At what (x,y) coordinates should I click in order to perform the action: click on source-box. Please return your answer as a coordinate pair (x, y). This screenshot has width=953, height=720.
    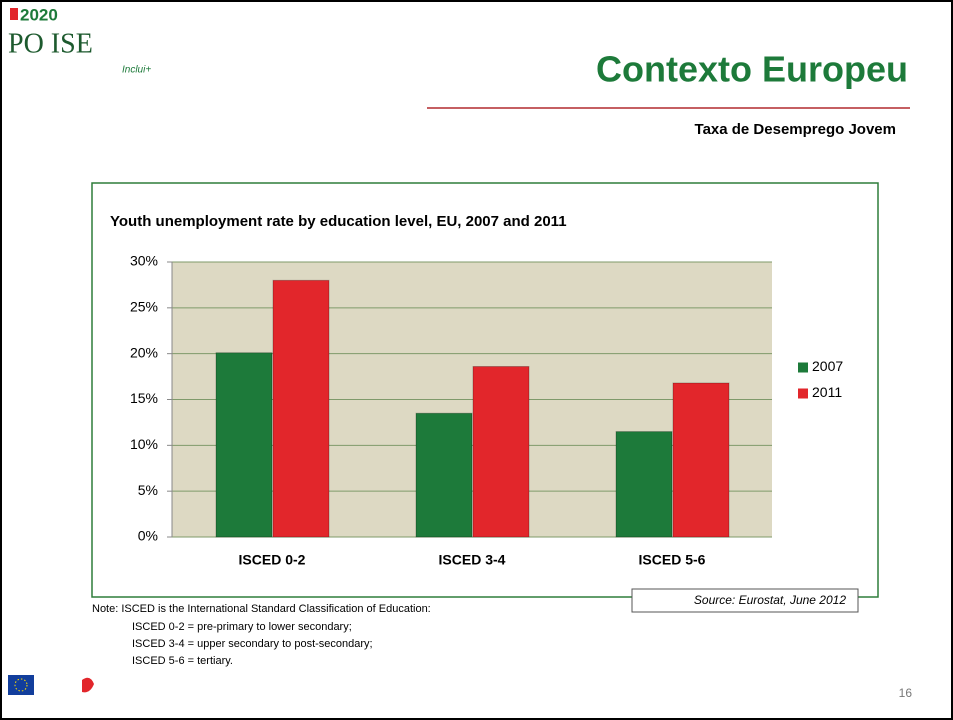
    Looking at the image, I should click on (745, 600).